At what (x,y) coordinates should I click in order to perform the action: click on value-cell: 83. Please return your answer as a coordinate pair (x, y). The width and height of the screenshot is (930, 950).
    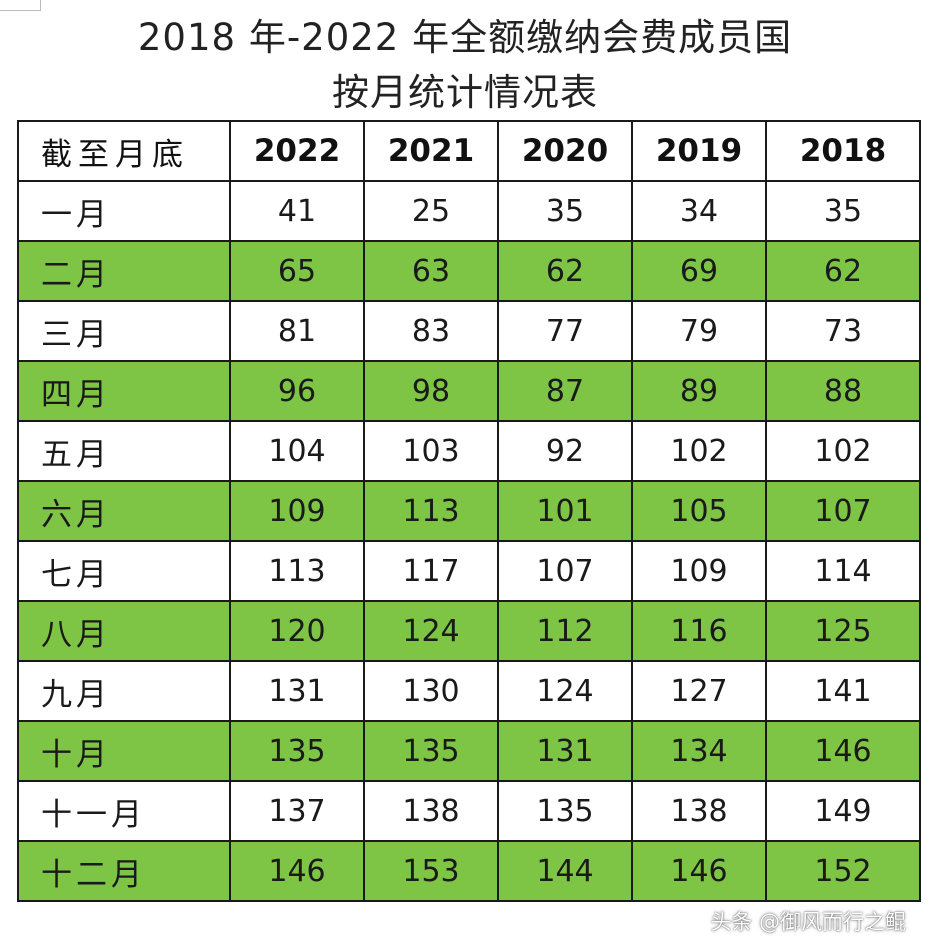
    Looking at the image, I should click on (431, 331).